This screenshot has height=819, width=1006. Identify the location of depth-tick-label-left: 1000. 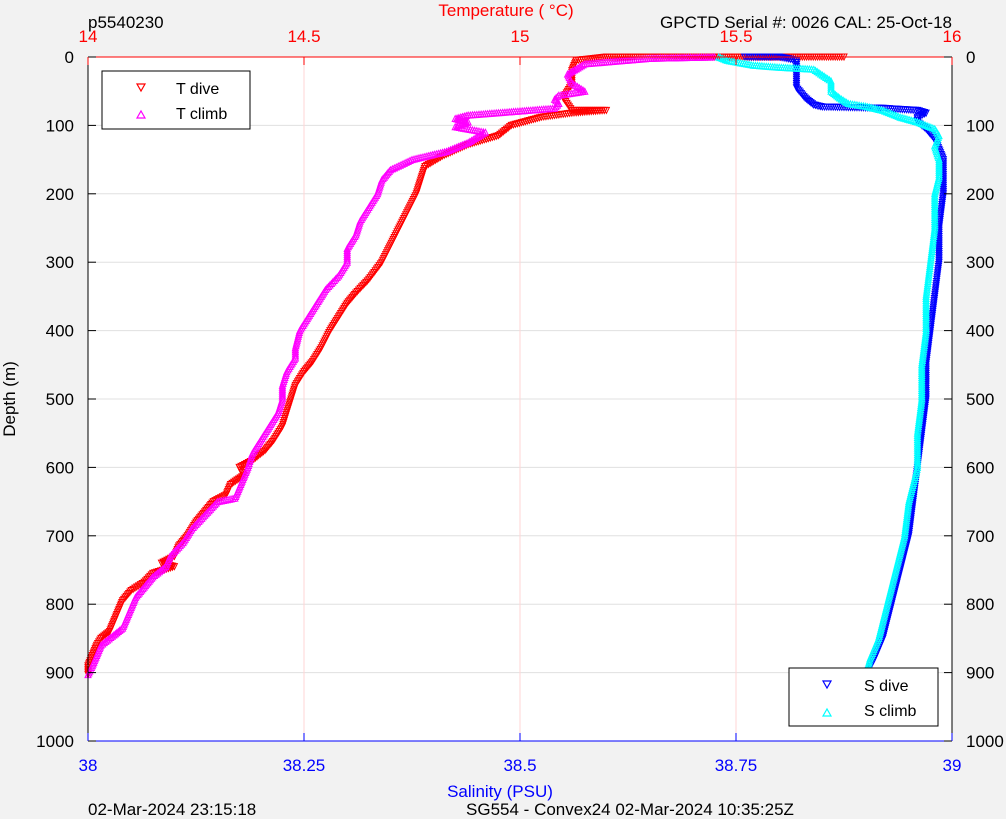
(55, 741).